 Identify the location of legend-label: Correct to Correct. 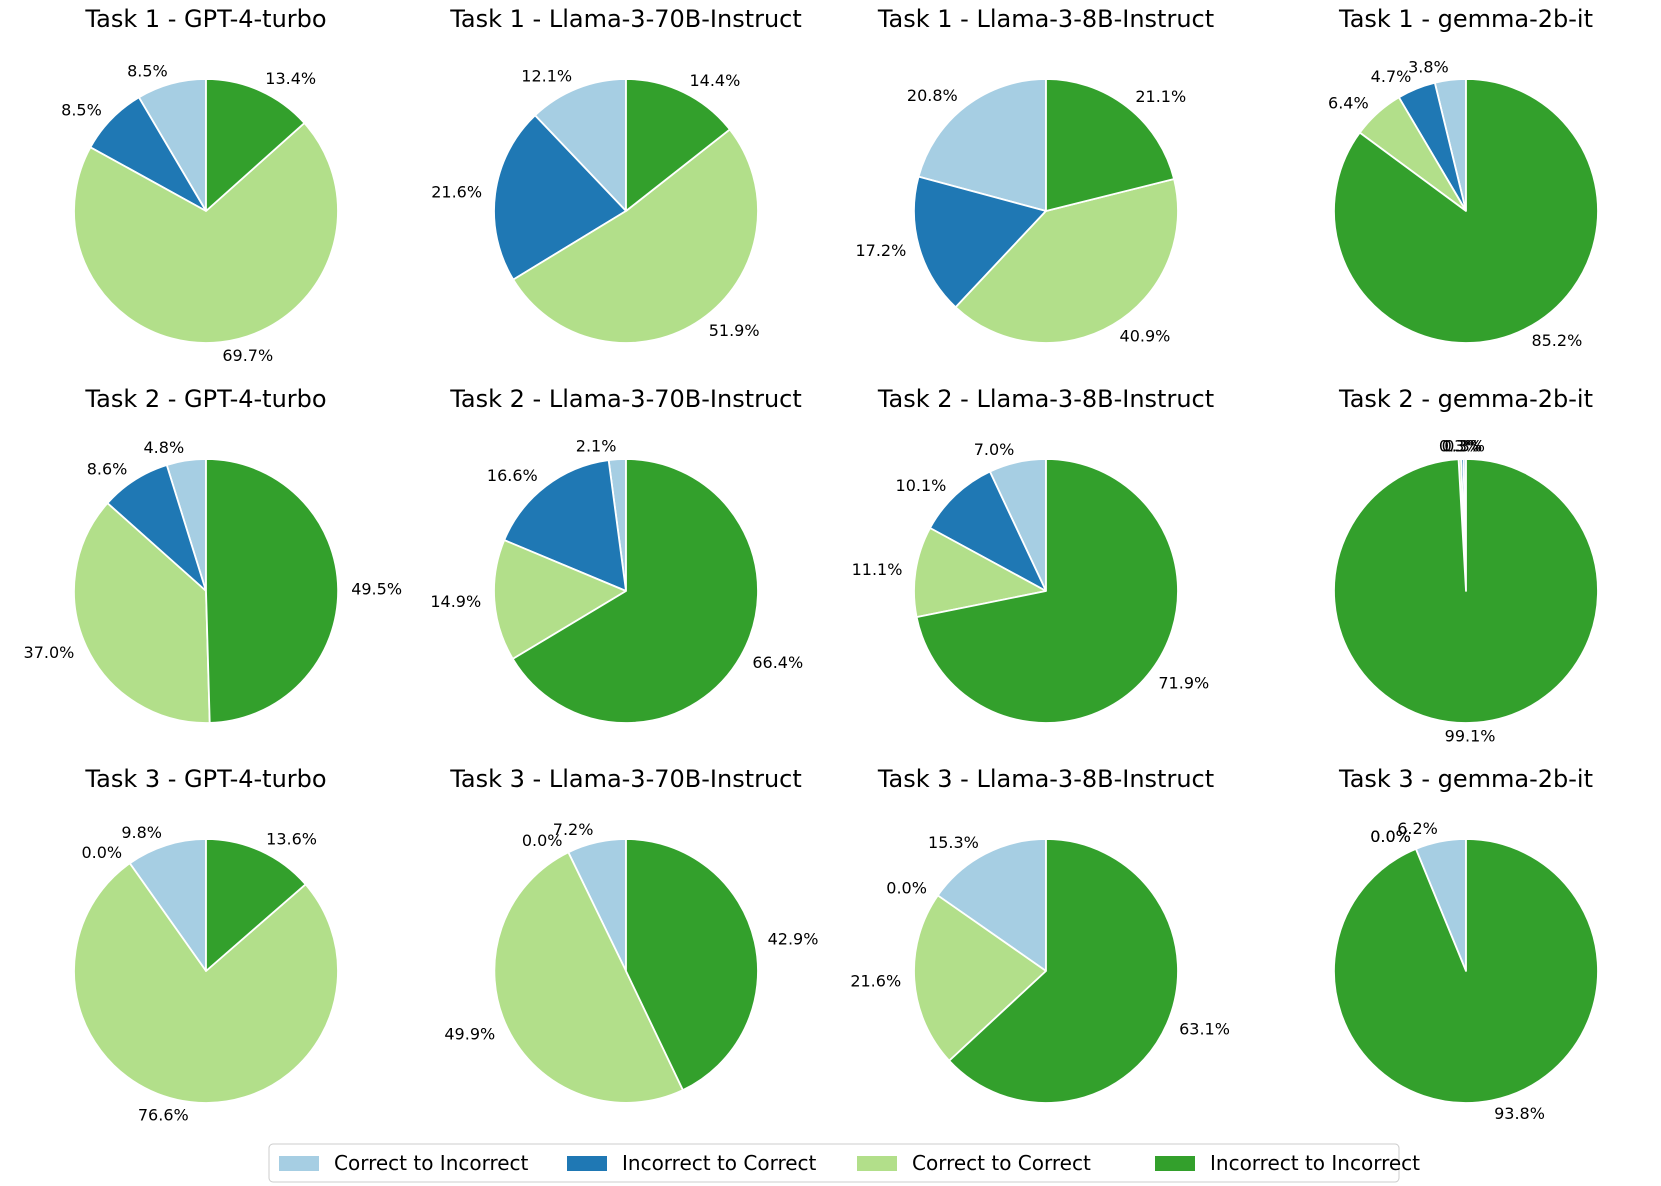
(1001, 1163).